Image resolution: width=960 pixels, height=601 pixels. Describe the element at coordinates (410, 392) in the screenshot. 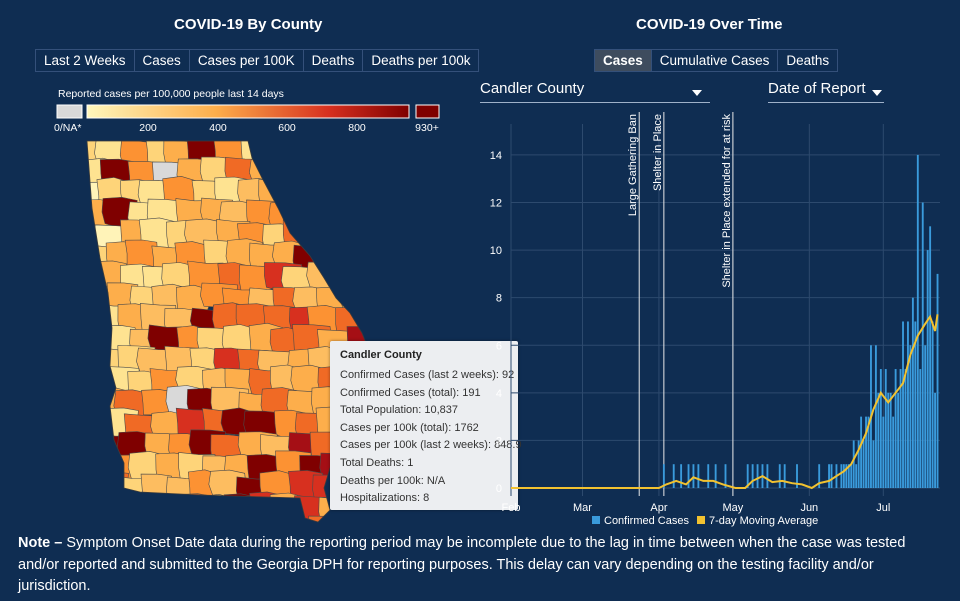

I see `tooltip-line: Confirmed Cases (total): 191` at that location.